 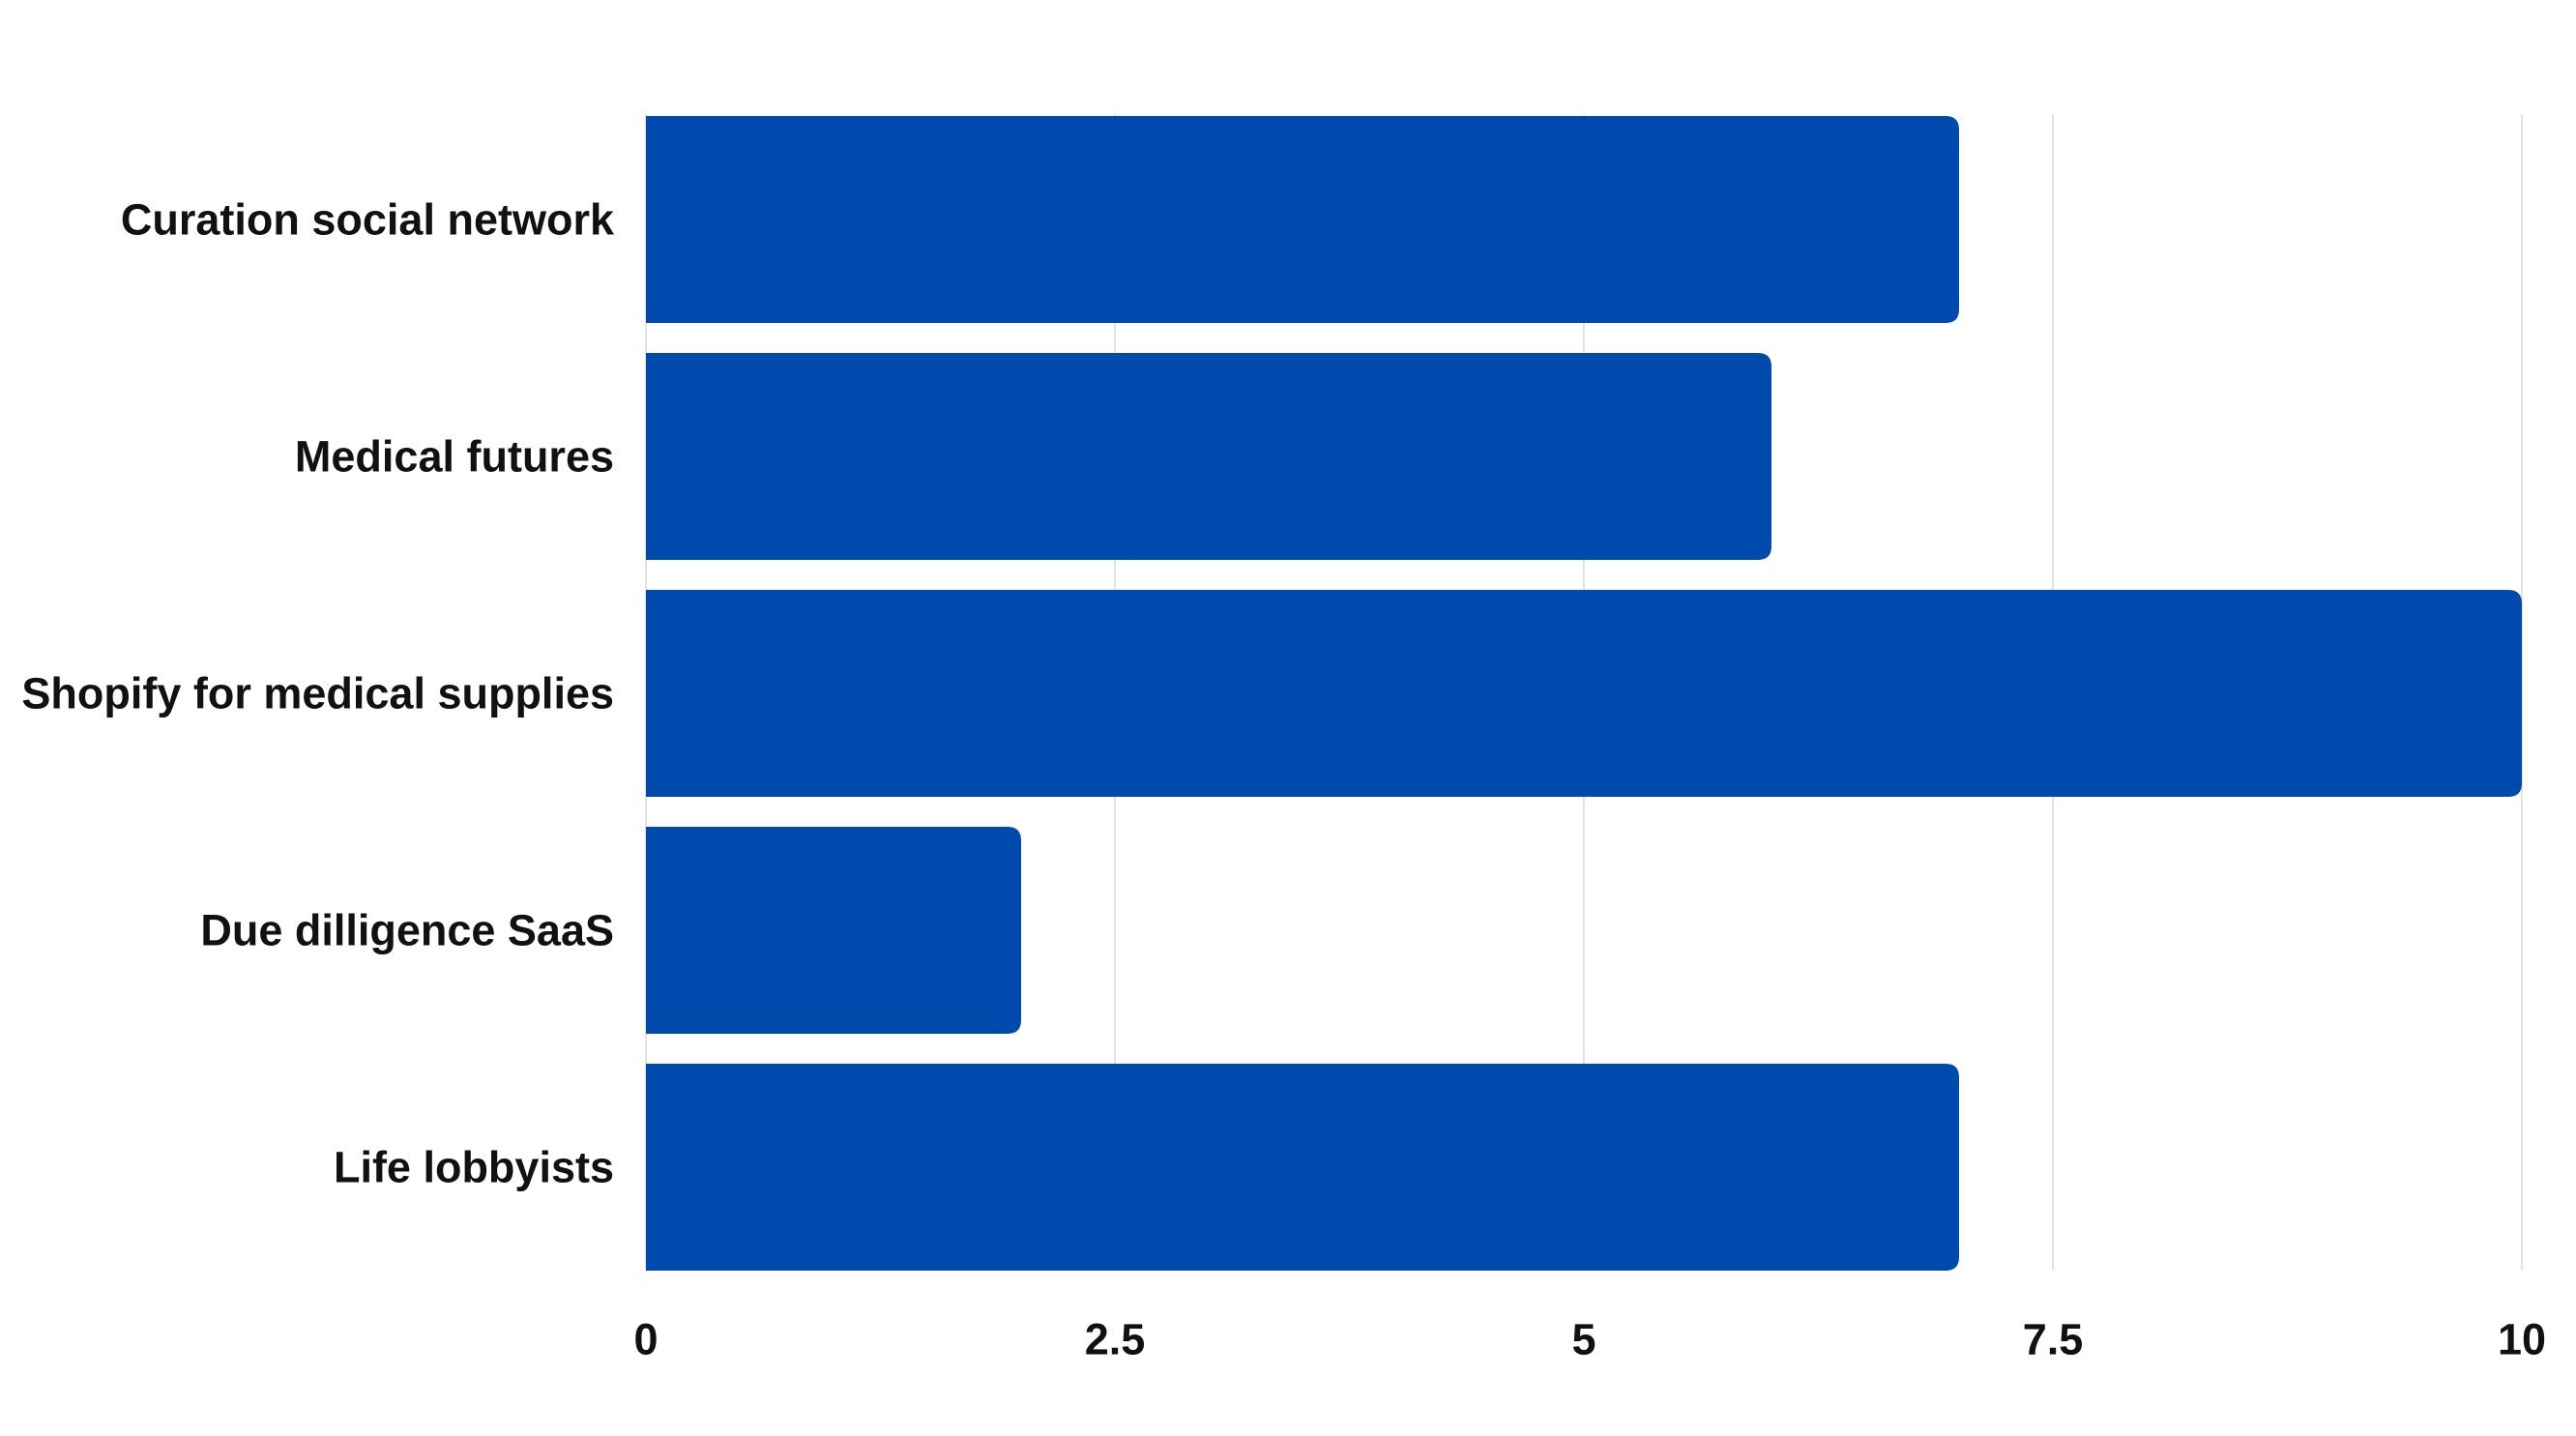 What do you see at coordinates (833, 930) in the screenshot?
I see `bar-due-dilligence-saas` at bounding box center [833, 930].